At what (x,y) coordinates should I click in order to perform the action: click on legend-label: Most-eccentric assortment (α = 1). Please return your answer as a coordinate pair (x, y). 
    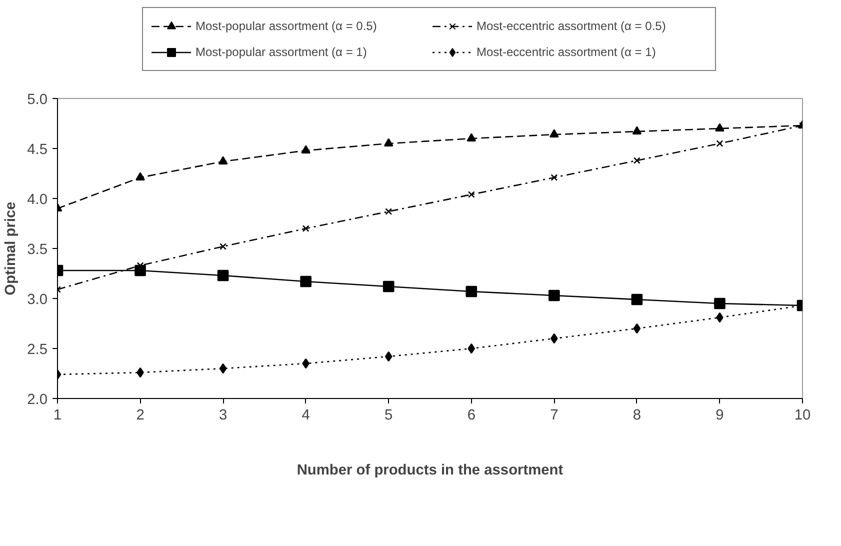
    Looking at the image, I should click on (566, 52).